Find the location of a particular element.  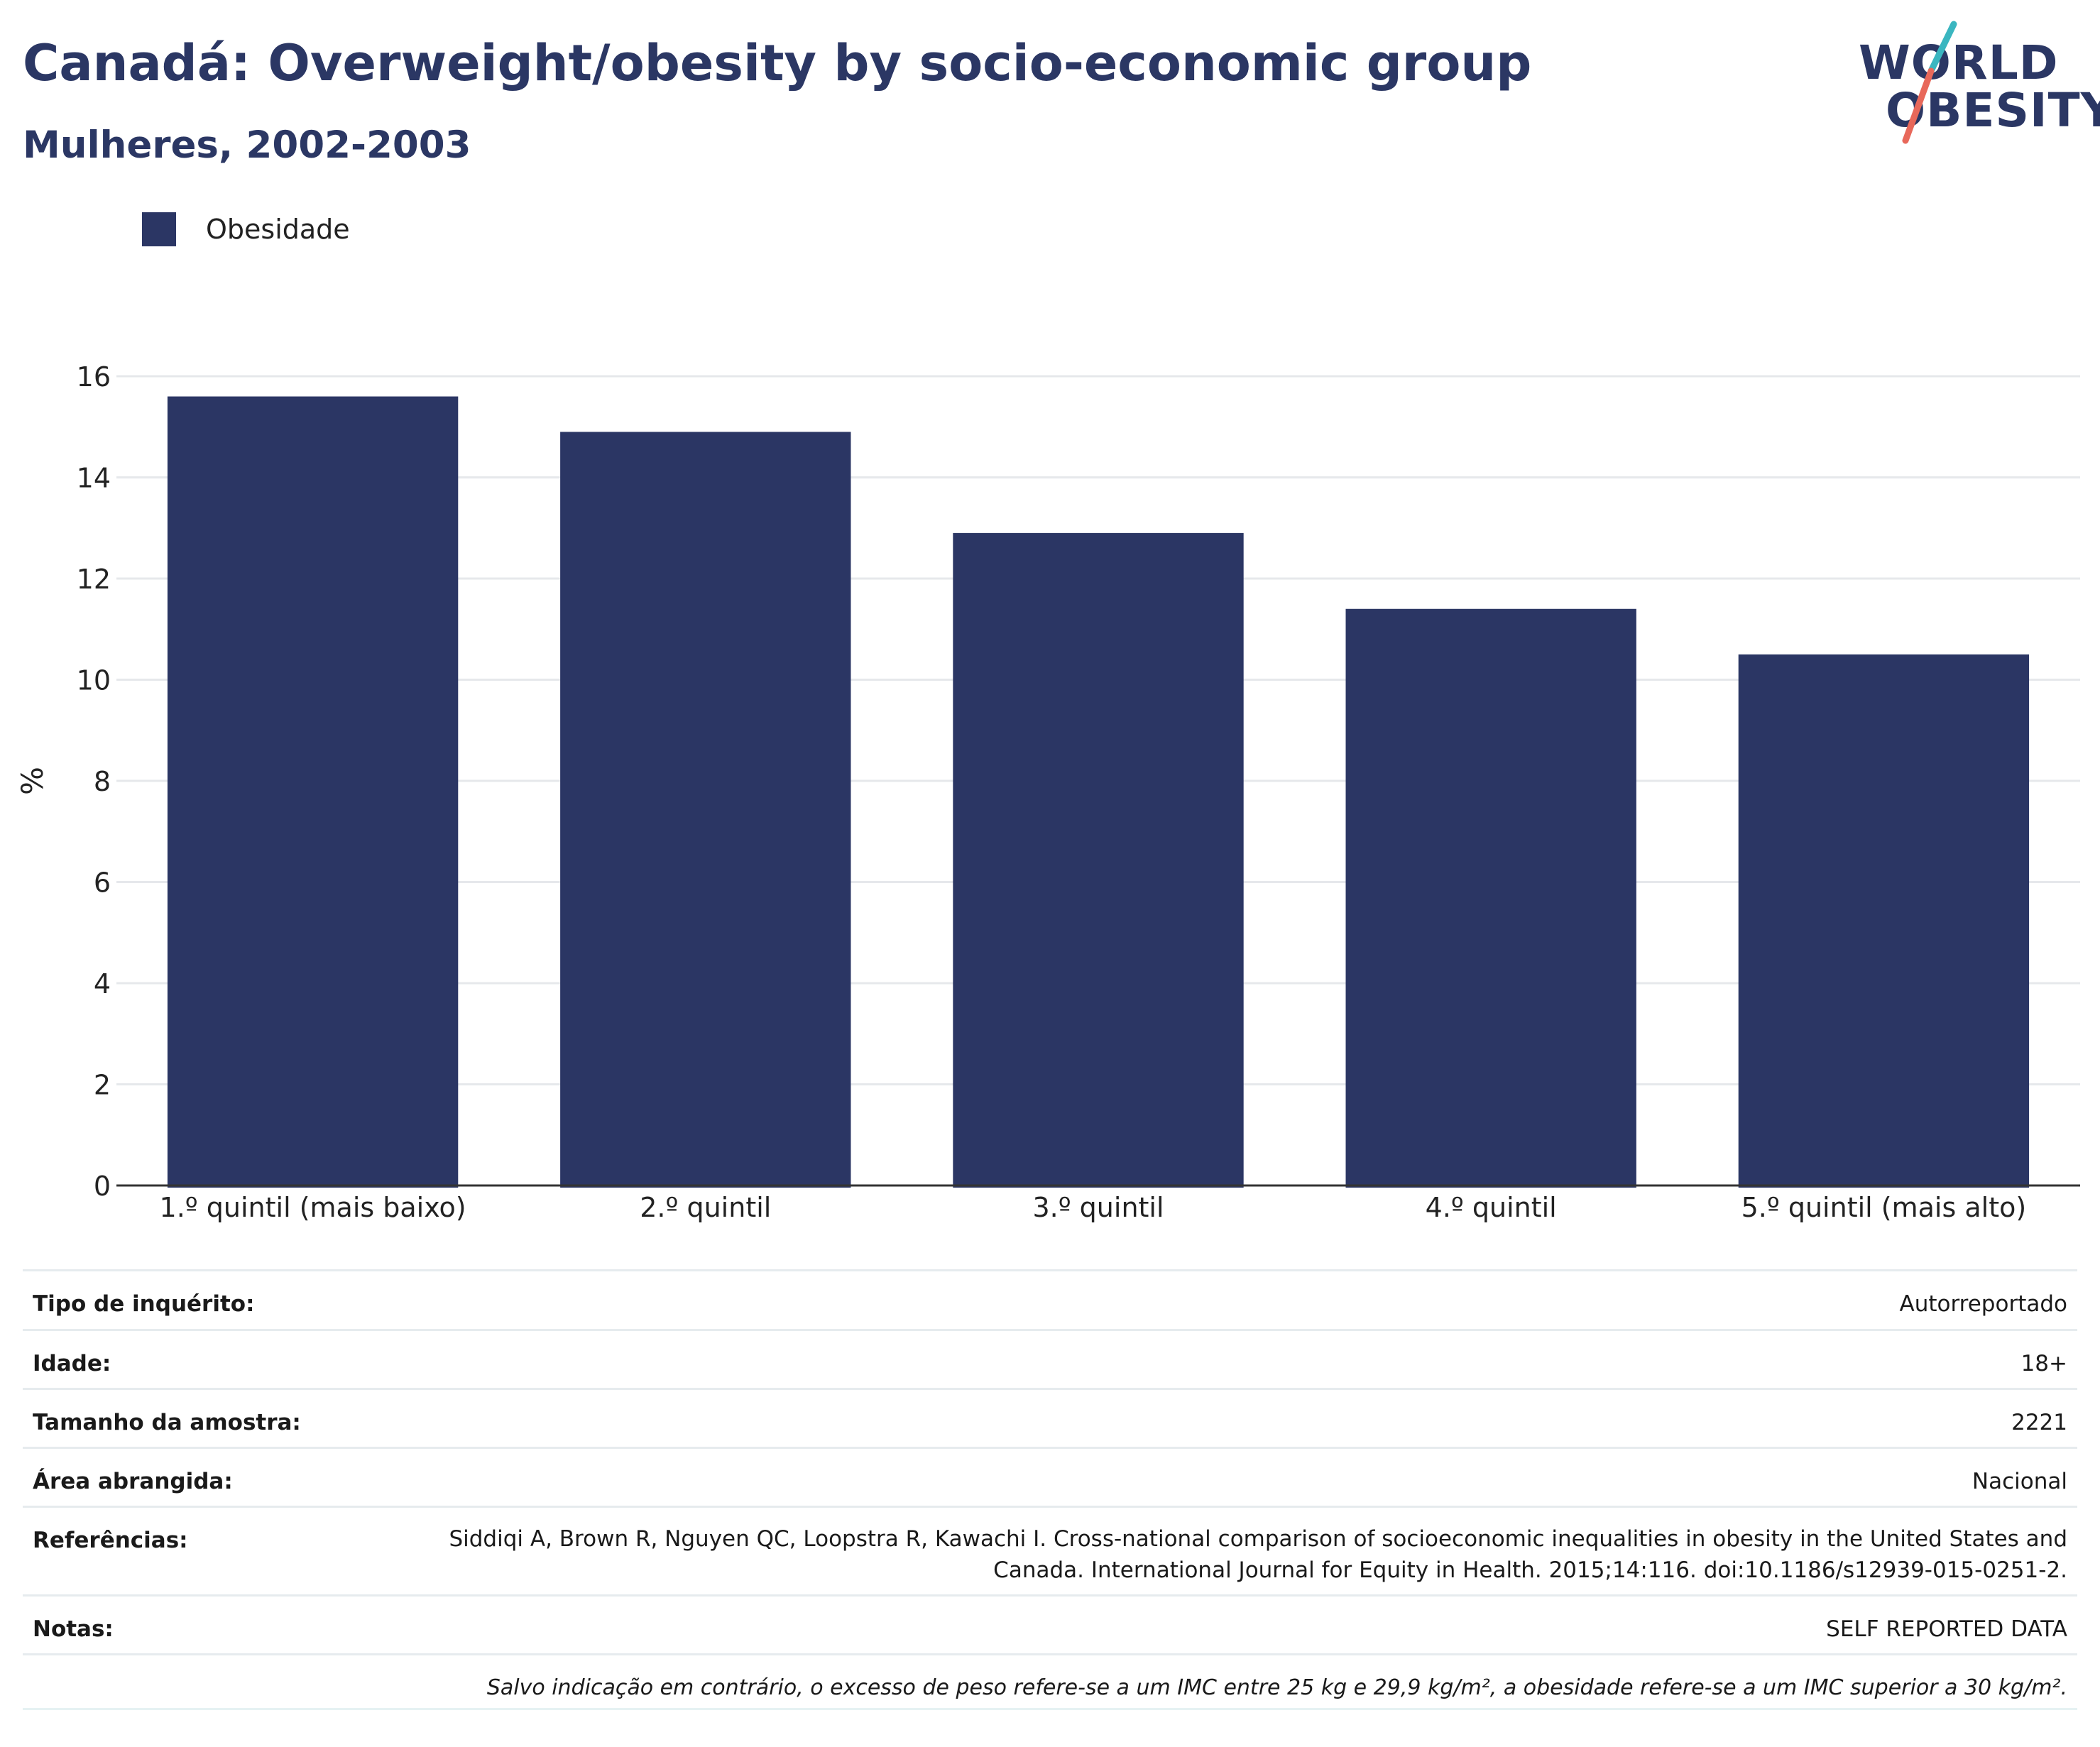

y-tick-label: 10 is located at coordinates (94, 680).